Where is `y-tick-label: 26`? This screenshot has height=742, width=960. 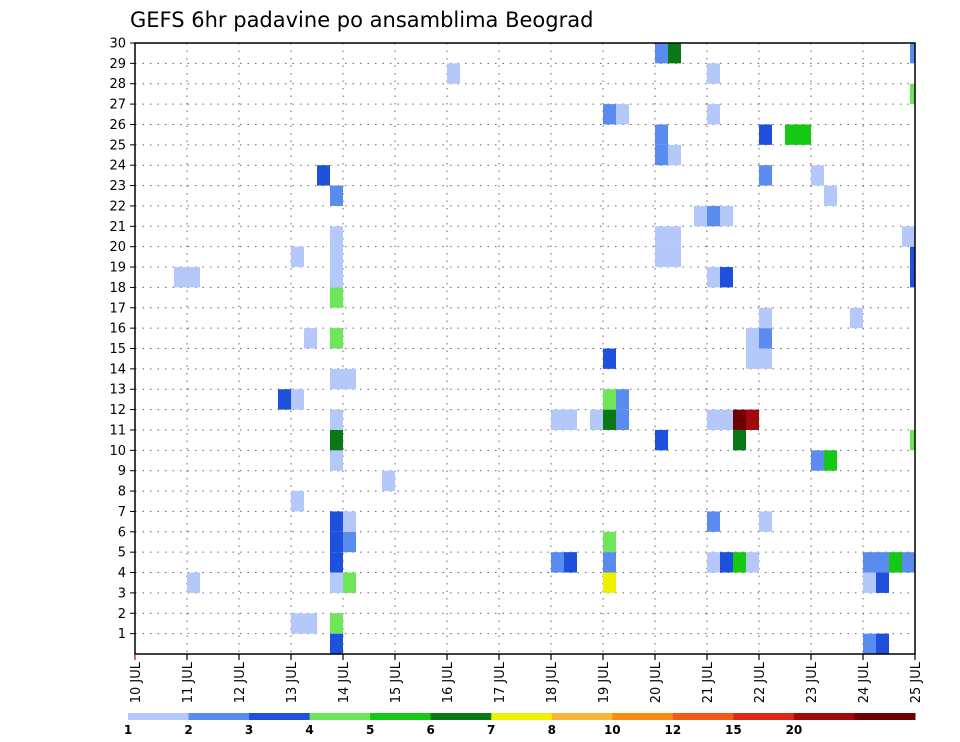 y-tick-label: 26 is located at coordinates (117, 125).